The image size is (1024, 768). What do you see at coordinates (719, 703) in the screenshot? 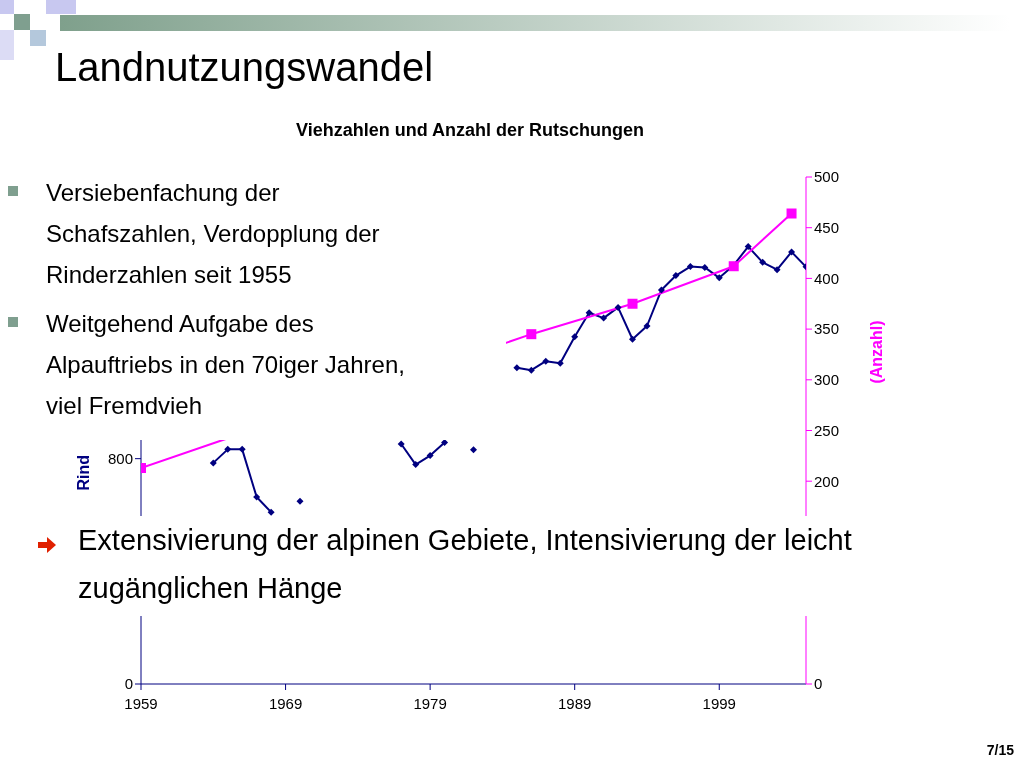
I see `x-tick-label: 1999` at bounding box center [719, 703].